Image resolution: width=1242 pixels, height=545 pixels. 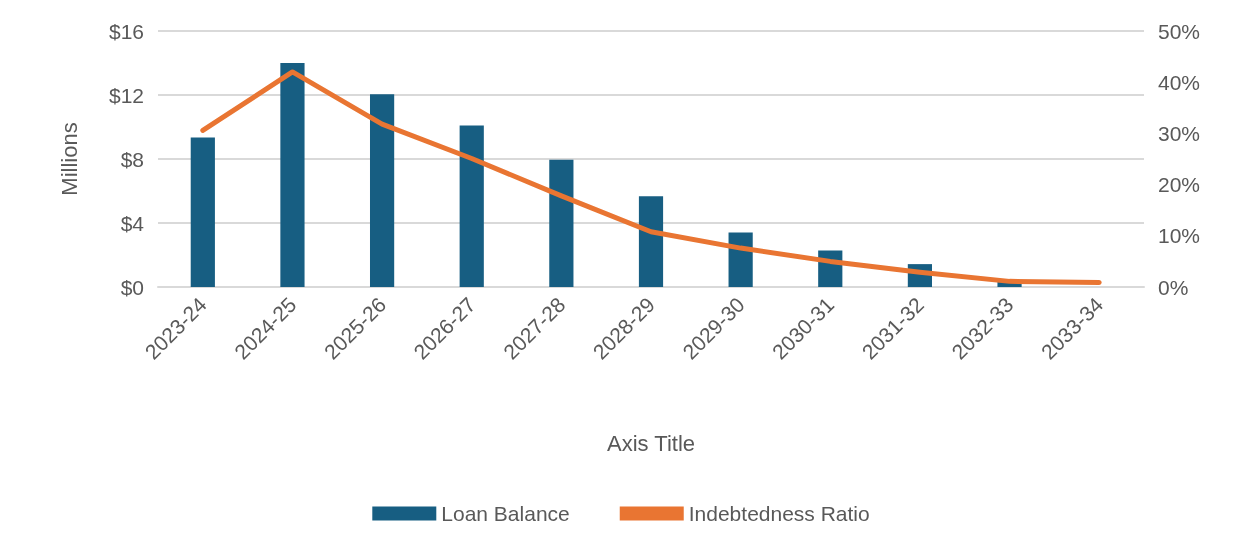 I want to click on x-axis-title: Axis Title, so click(x=651, y=443).